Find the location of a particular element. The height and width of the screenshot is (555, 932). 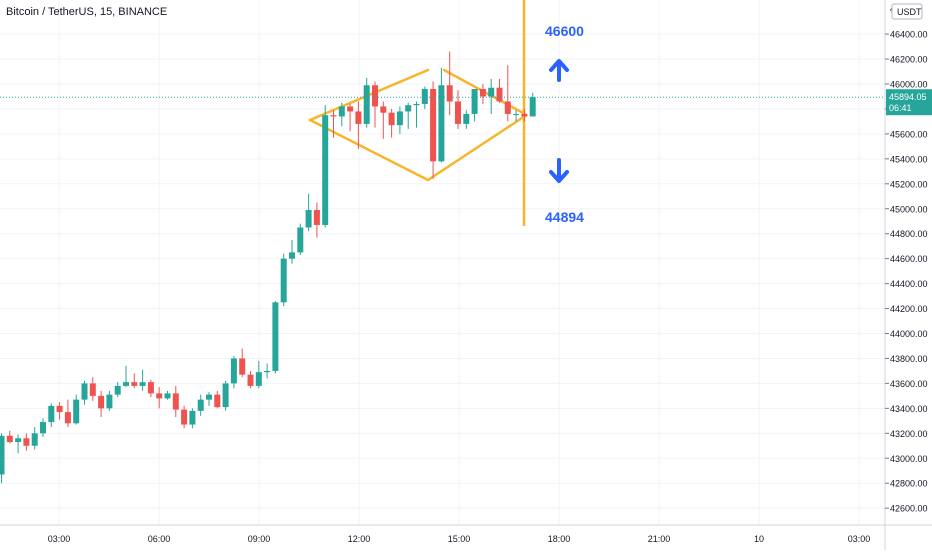

price-tick-label: 43400.00 is located at coordinates (909, 409).